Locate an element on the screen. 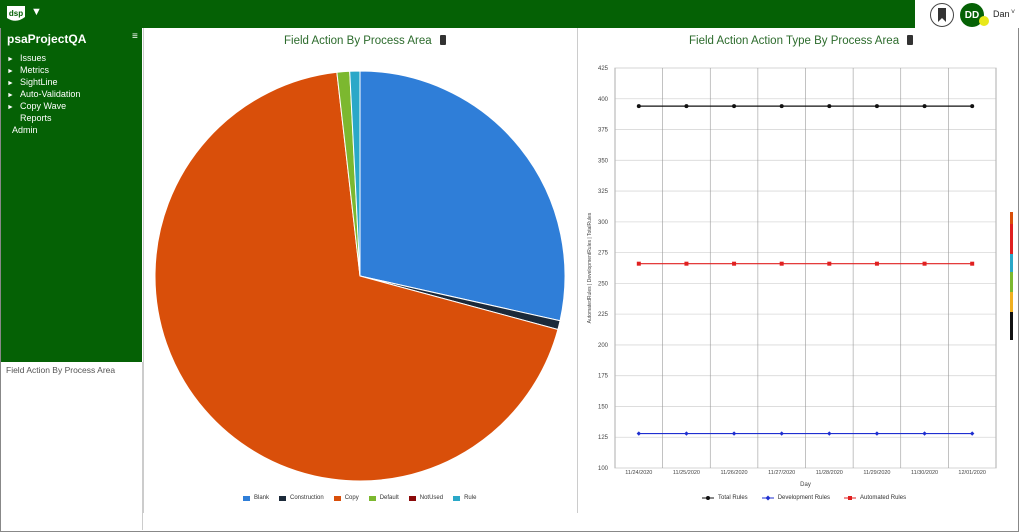 The width and height of the screenshot is (1019, 532). sidebar-item-auto-validation: ► Auto-Validation is located at coordinates (43, 94).